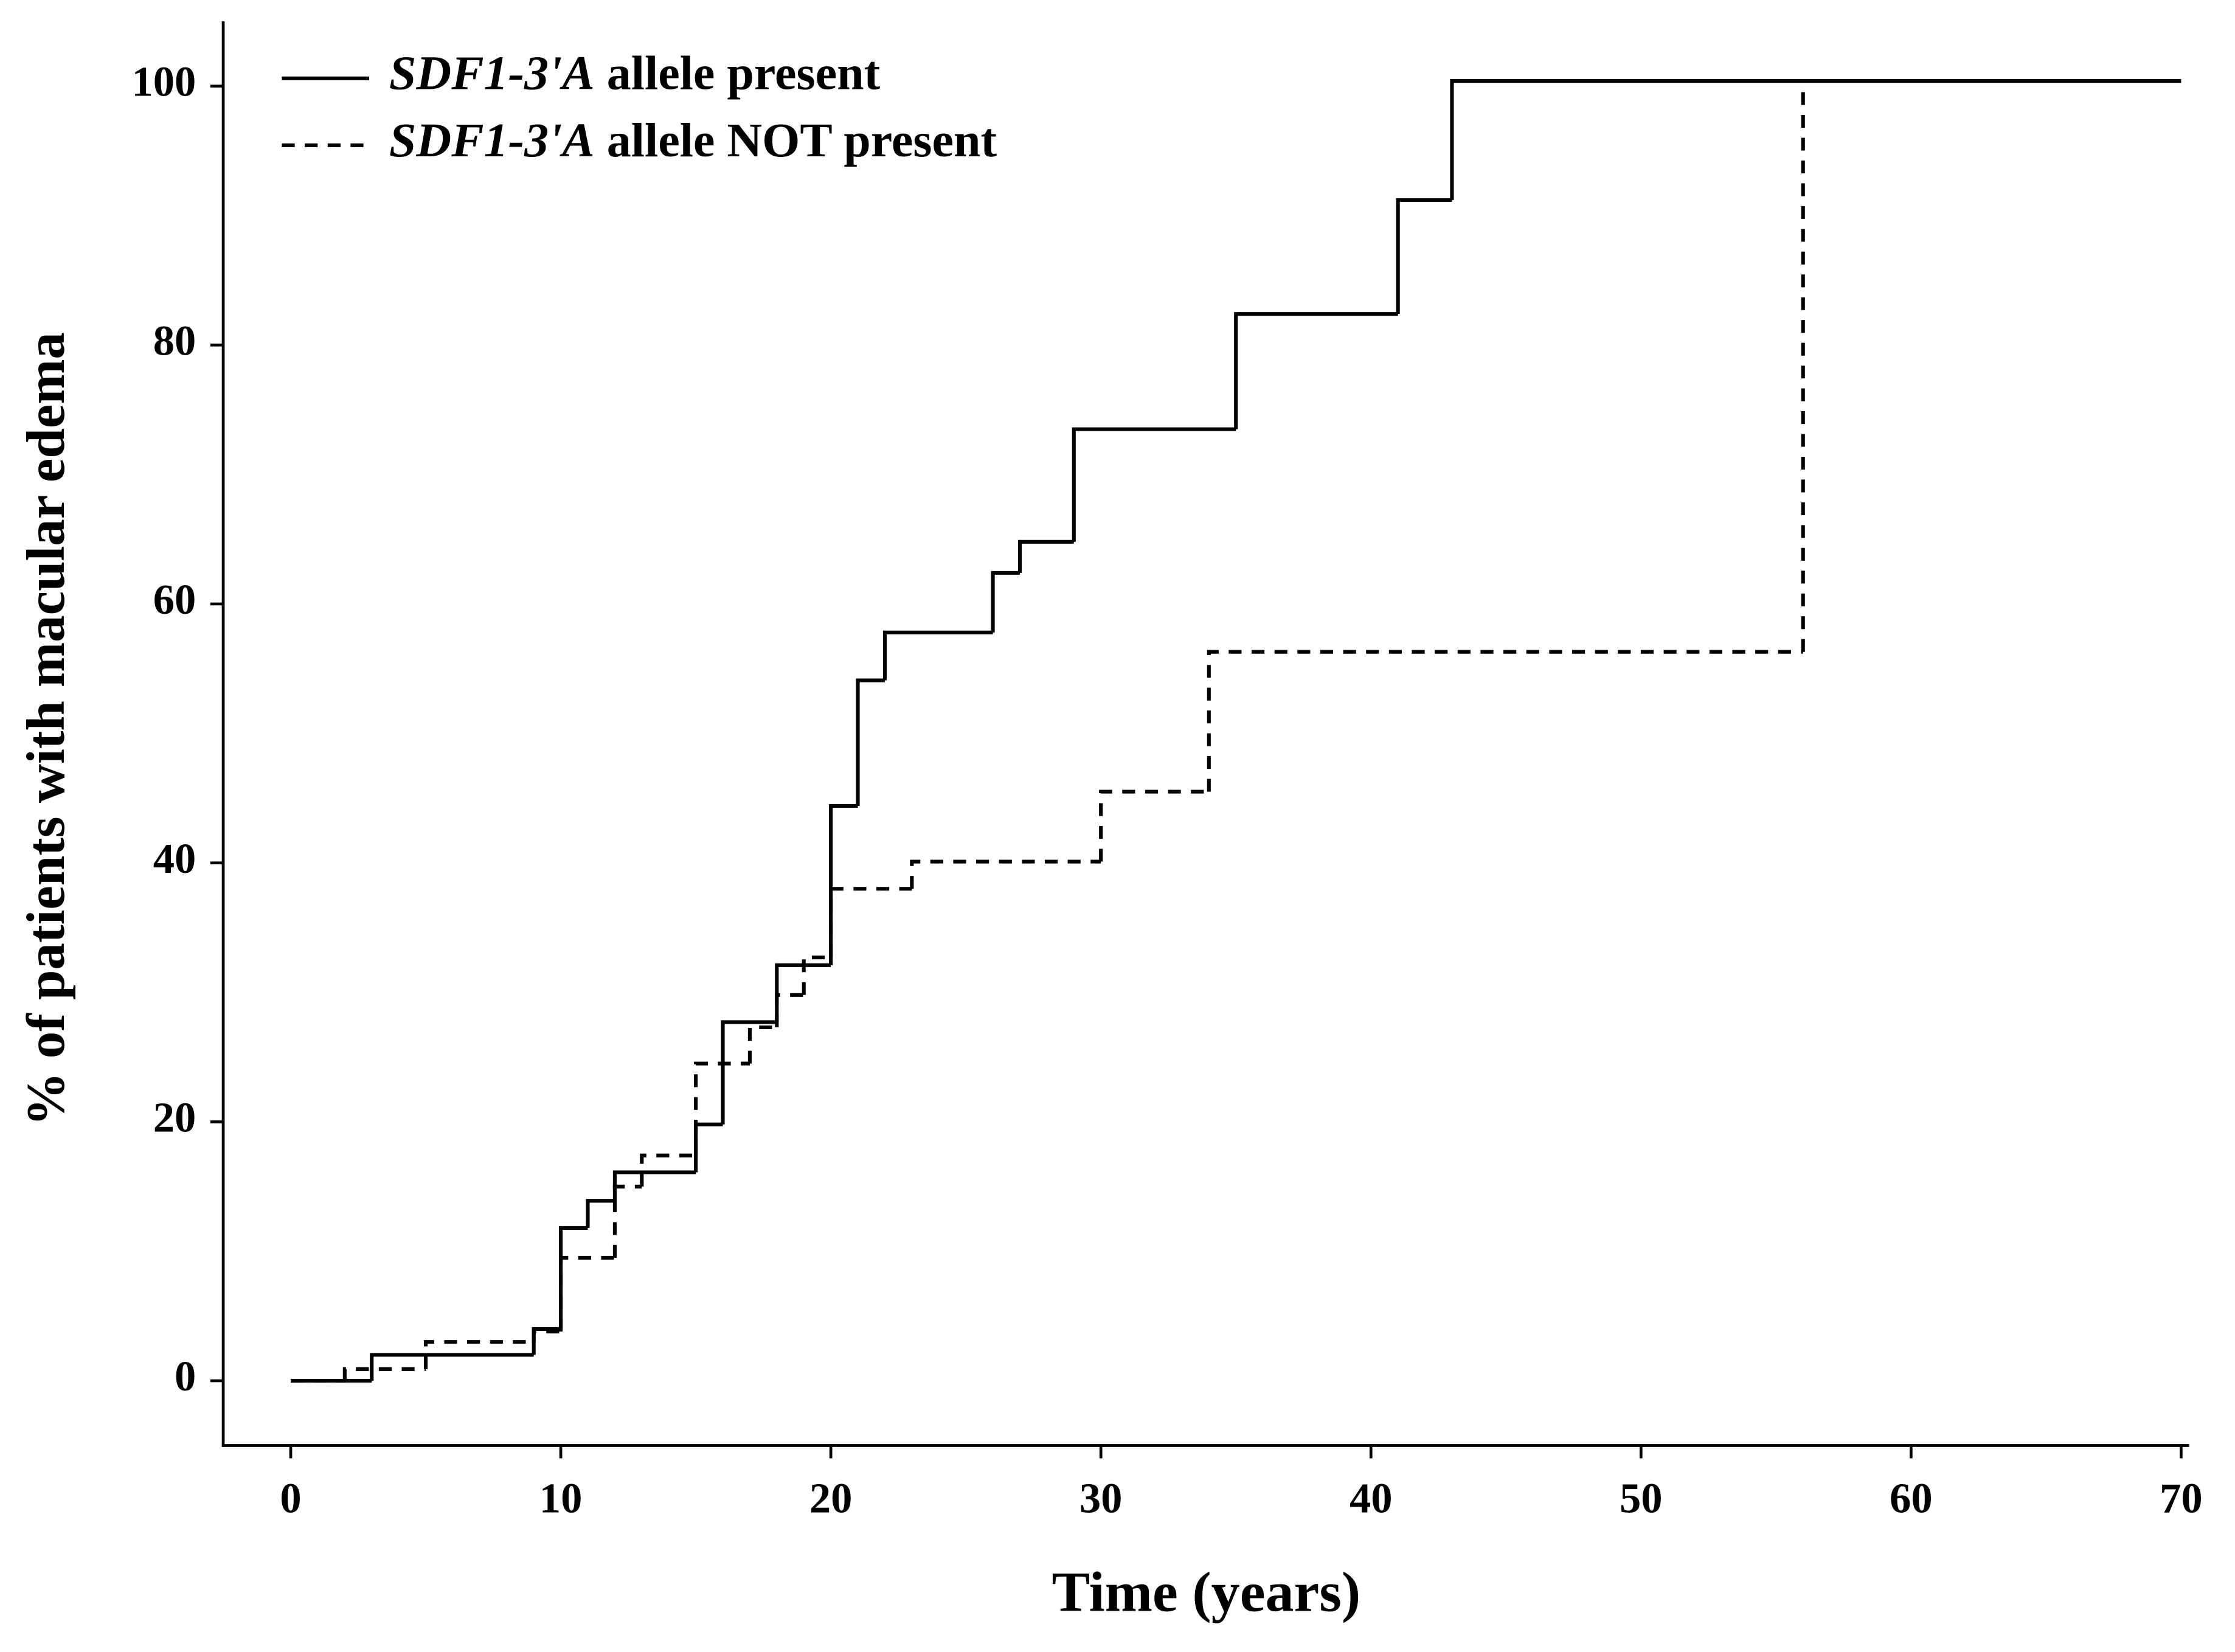  Describe the element at coordinates (46, 729) in the screenshot. I see `y-axis-title: % of patients with macular edema` at that location.